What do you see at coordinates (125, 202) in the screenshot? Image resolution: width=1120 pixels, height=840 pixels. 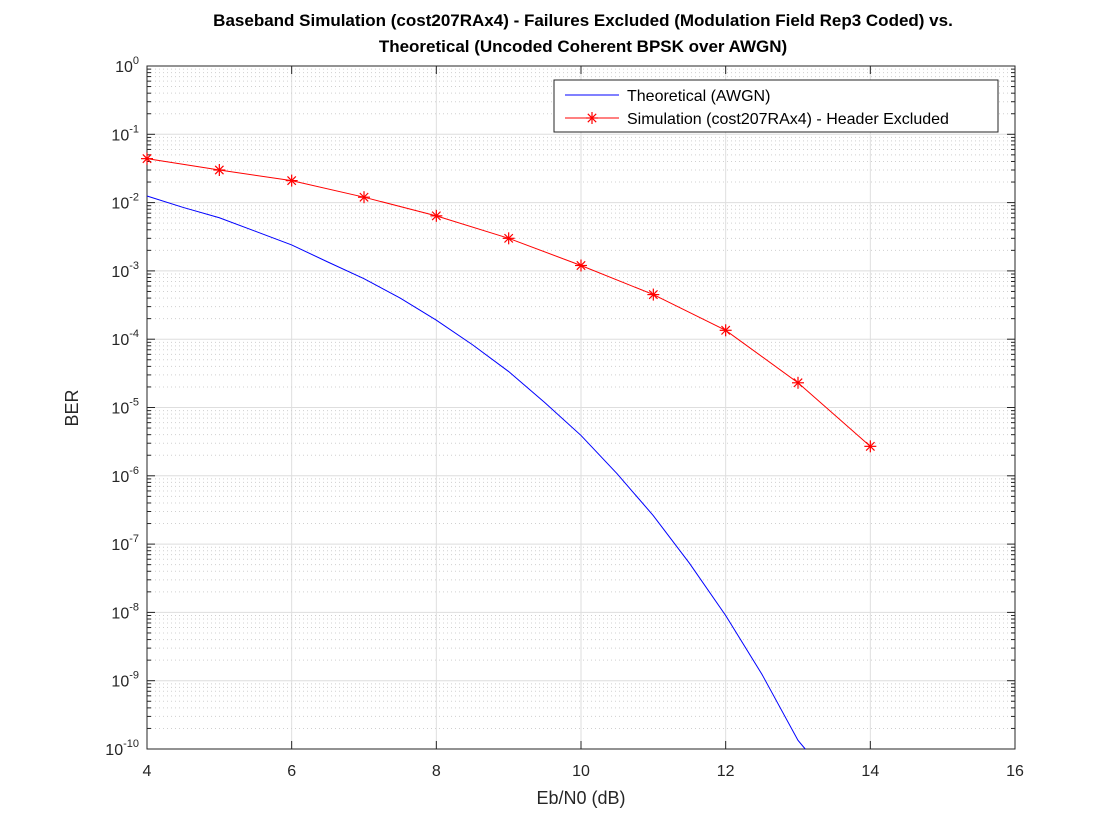 I see `y-tick-label: 10⁻²` at bounding box center [125, 202].